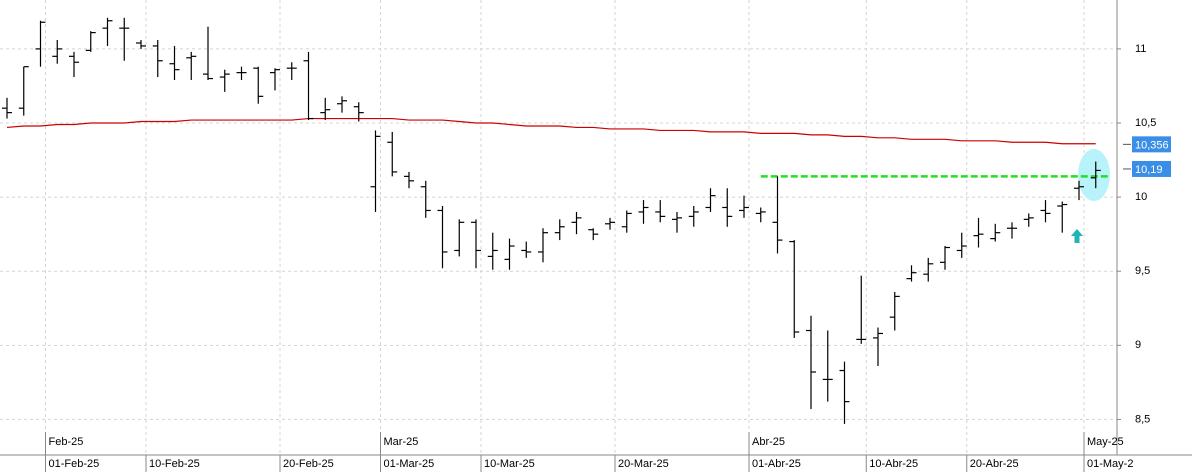 This screenshot has height=472, width=1192. Describe the element at coordinates (1140, 49) in the screenshot. I see `y-tick-label: 11` at that location.